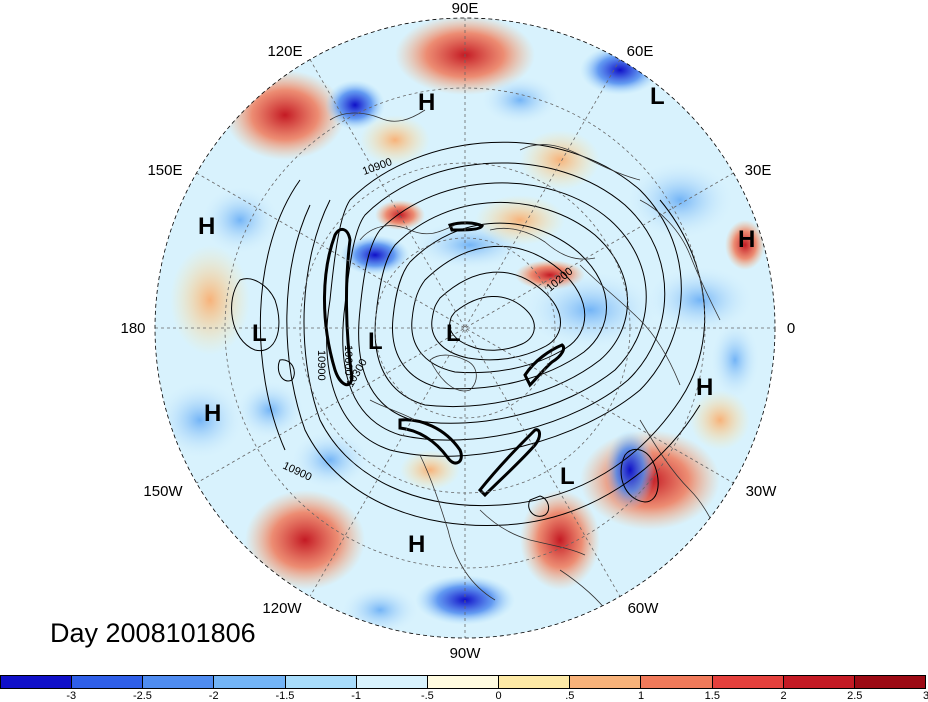  What do you see at coordinates (356, 696) in the screenshot?
I see `colorbar-tick-label: -1` at bounding box center [356, 696].